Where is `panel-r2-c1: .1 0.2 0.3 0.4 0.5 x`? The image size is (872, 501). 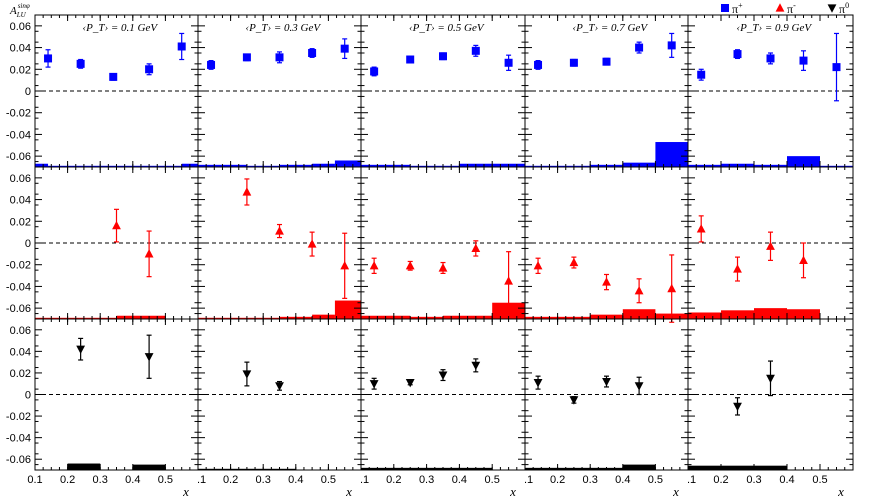
panel-r2-c1: .1 0.2 0.3 0.4 0.5 x is located at coordinates (279, 408).